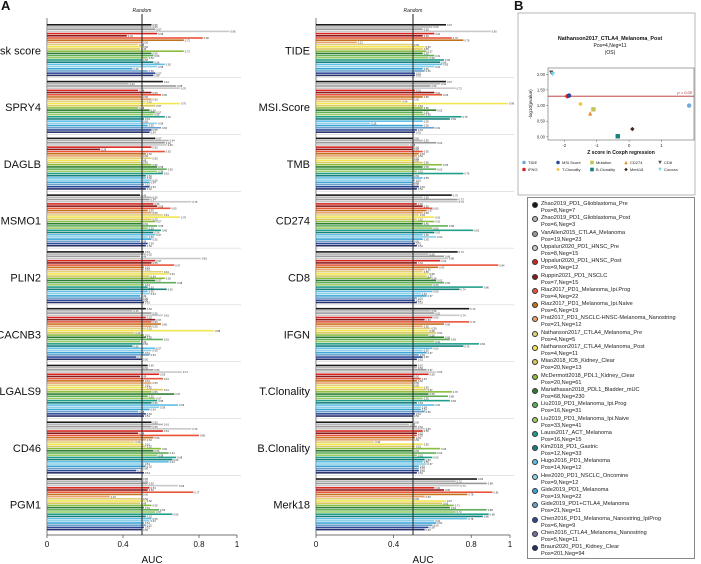  What do you see at coordinates (131, 36) in the screenshot?
I see `bar-value-label: 0.42` at bounding box center [131, 36].